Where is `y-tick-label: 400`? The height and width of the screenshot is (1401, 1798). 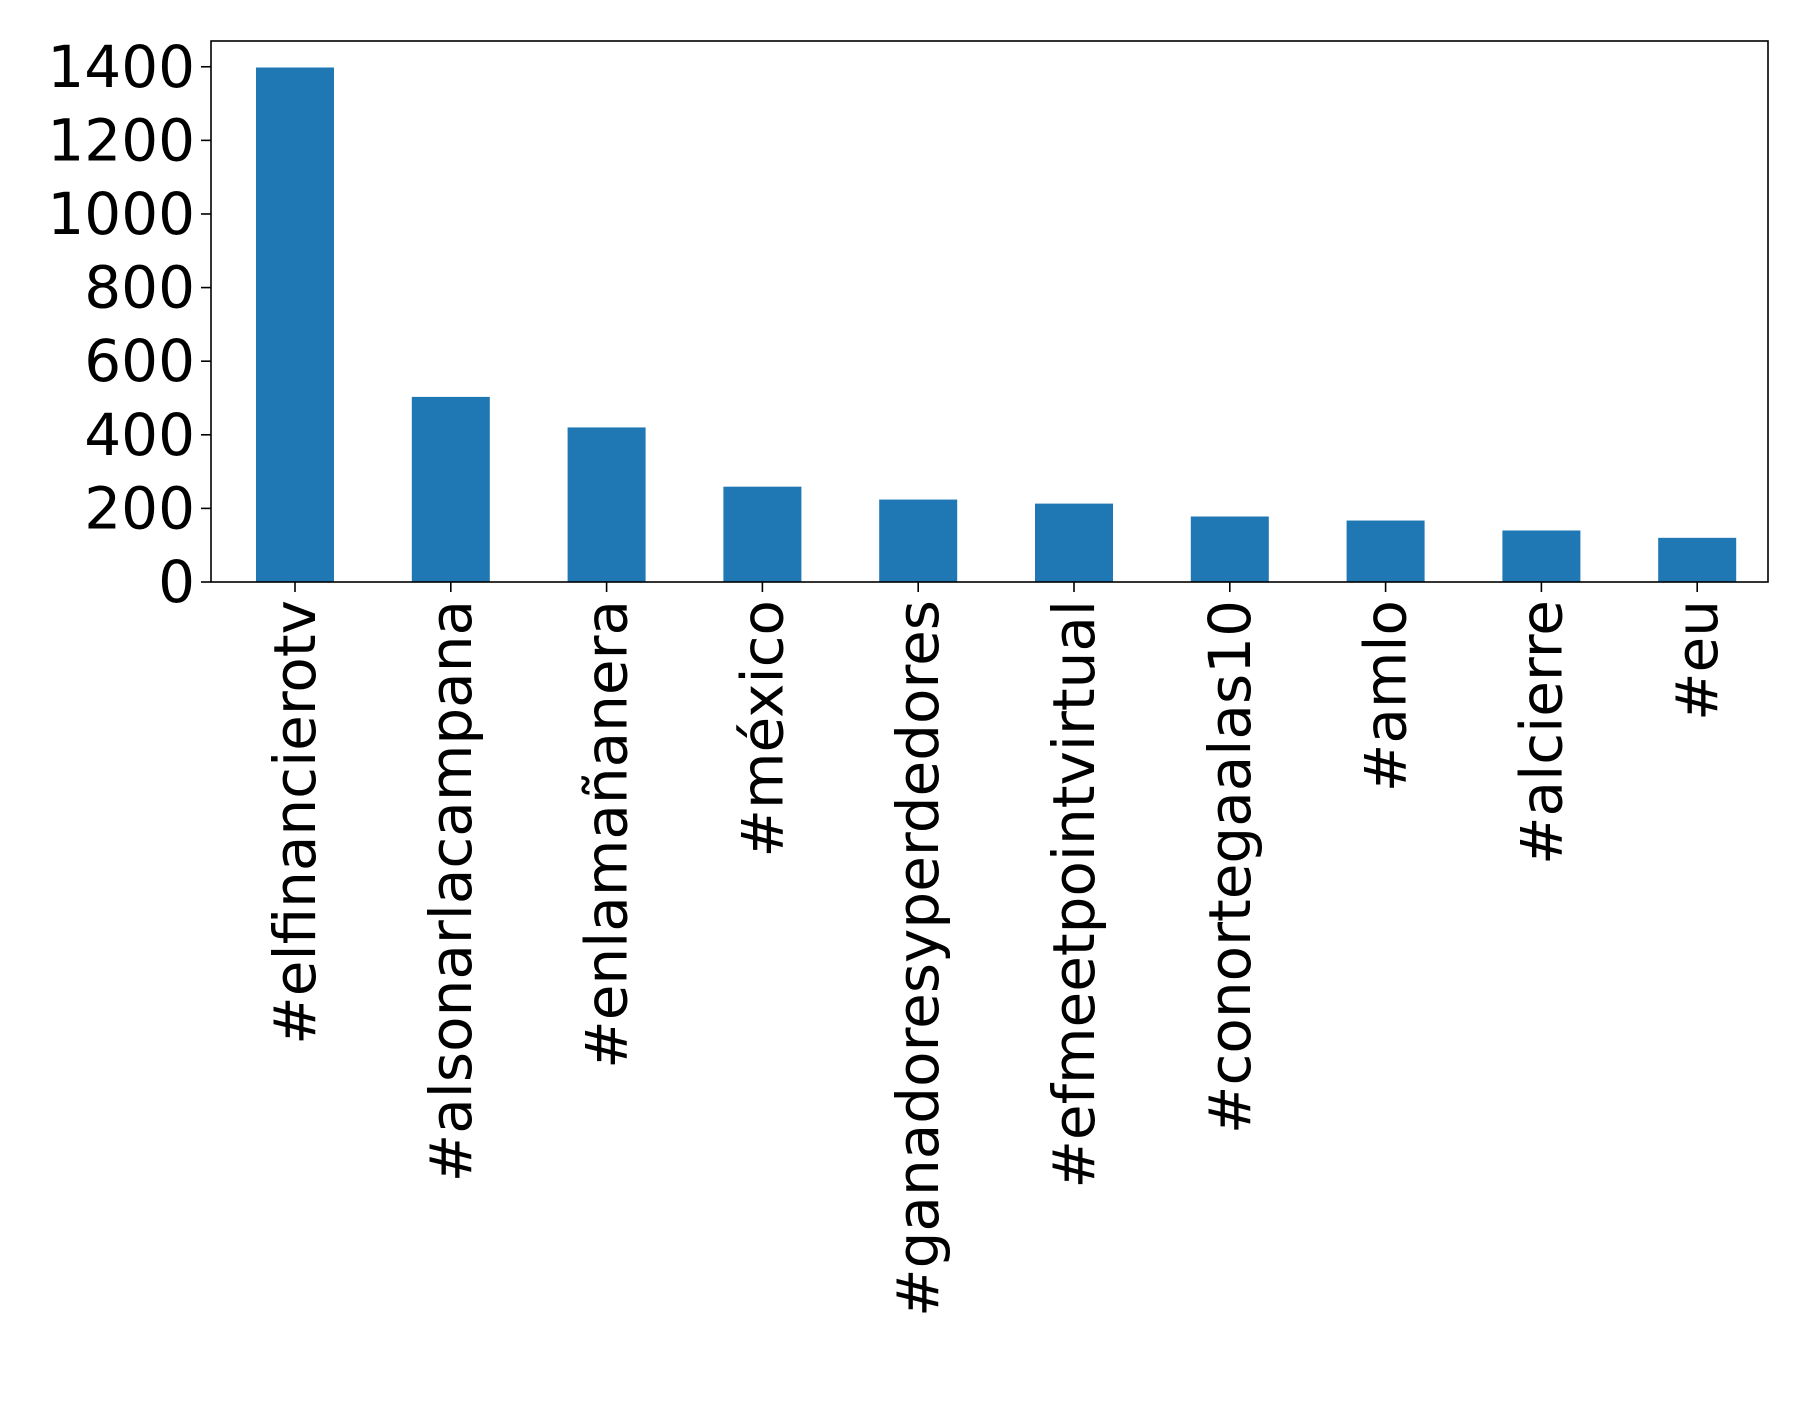 y-tick-label: 400 is located at coordinates (139, 435).